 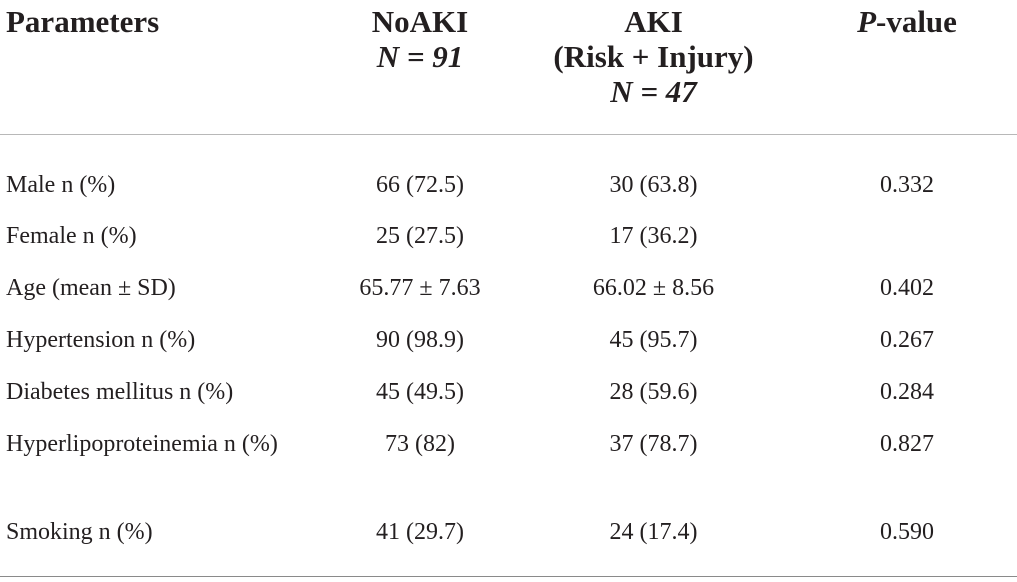 I want to click on cell-p-value: 0.402, so click(x=907, y=288).